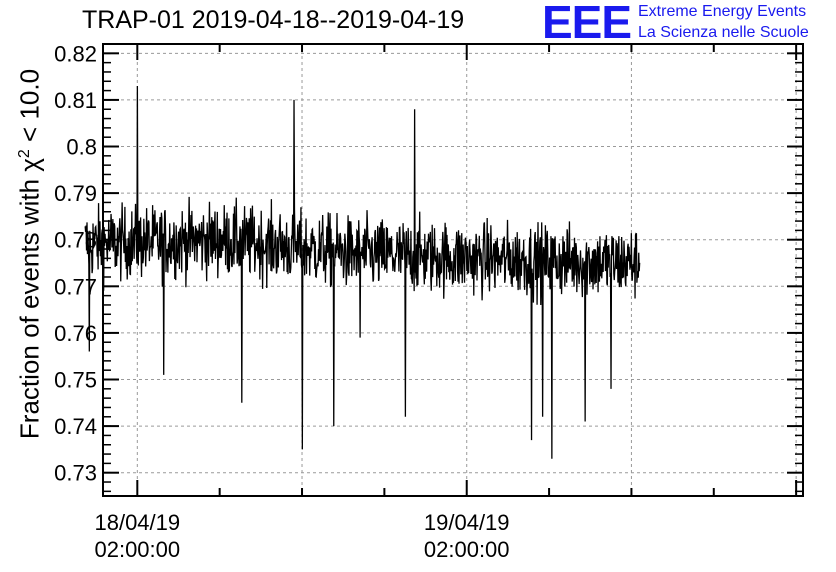 This screenshot has width=836, height=572. Describe the element at coordinates (75, 240) in the screenshot. I see `y-tick-label: 0.78` at that location.